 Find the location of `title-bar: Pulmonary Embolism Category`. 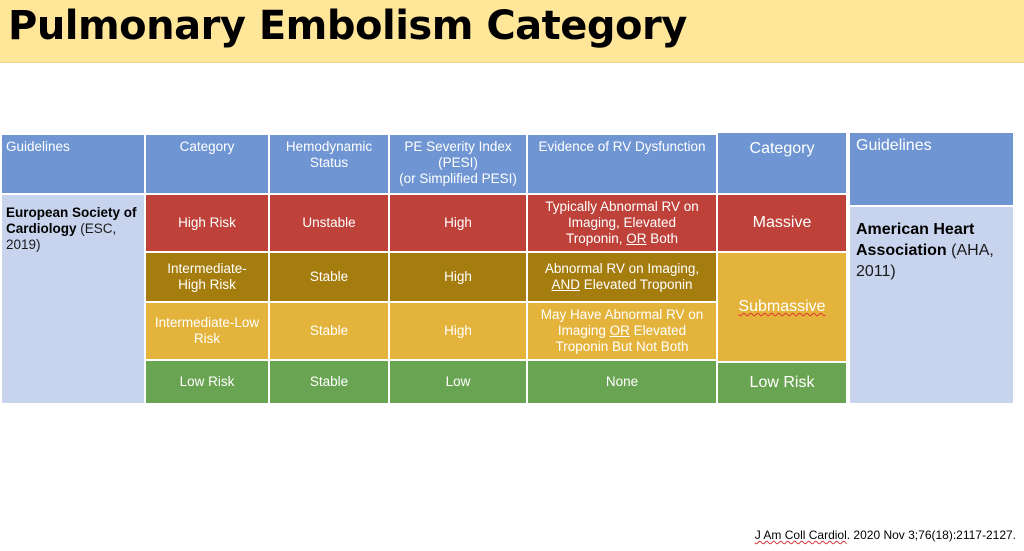

title-bar: Pulmonary Embolism Category is located at coordinates (512, 31).